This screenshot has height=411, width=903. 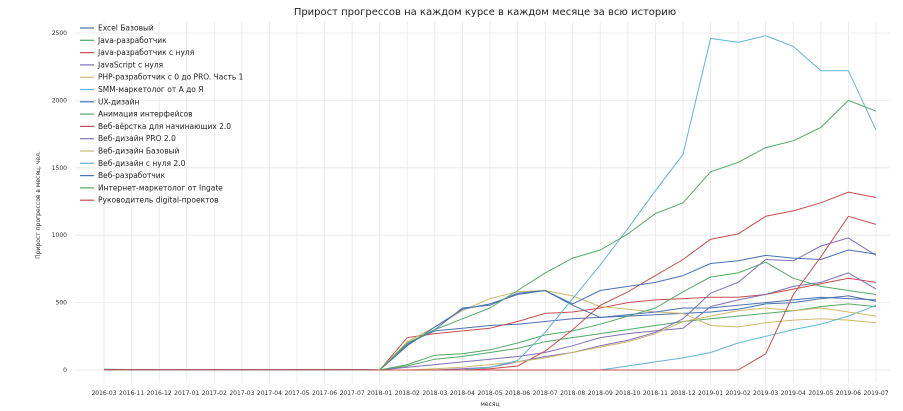 I want to click on y-tick-label: 2500, so click(x=59, y=33).